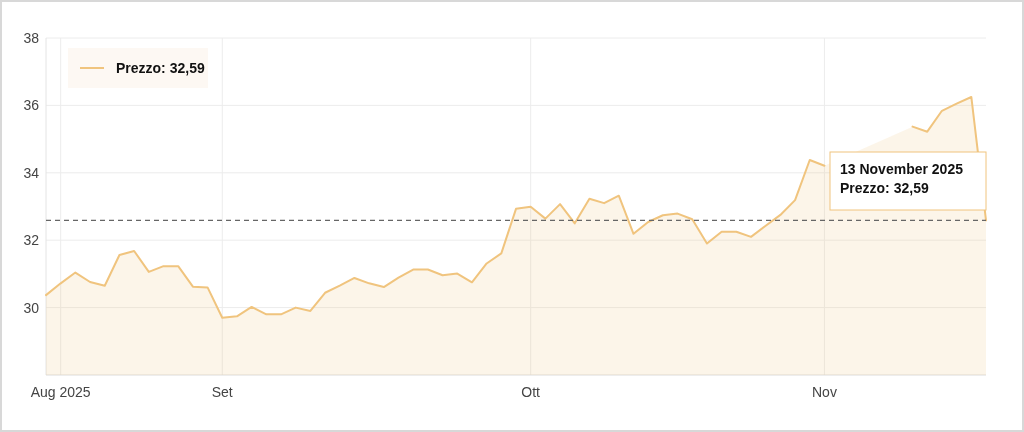 The image size is (1024, 432). I want to click on annotation: 13 November 2025 Prezzo: 32,59, so click(902, 178).